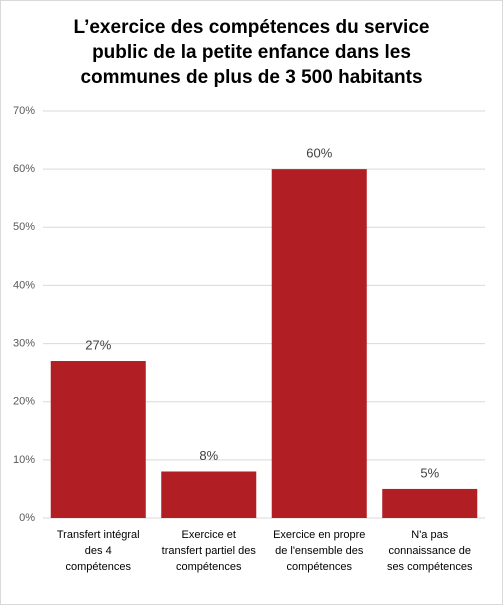 This screenshot has height=605, width=503. I want to click on data-label: 60%, so click(319, 153).